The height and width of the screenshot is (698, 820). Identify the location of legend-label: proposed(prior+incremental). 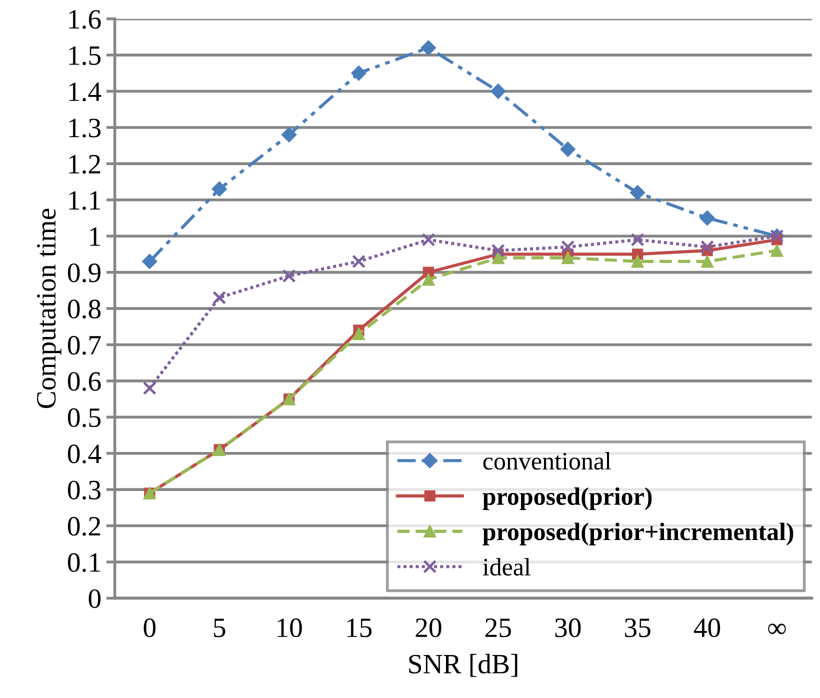
(638, 534).